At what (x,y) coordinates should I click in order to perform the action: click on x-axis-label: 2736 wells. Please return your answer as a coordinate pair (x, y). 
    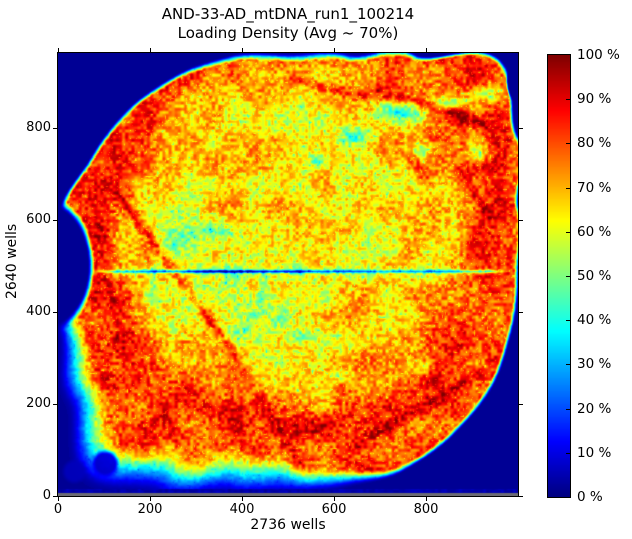
    Looking at the image, I should click on (288, 525).